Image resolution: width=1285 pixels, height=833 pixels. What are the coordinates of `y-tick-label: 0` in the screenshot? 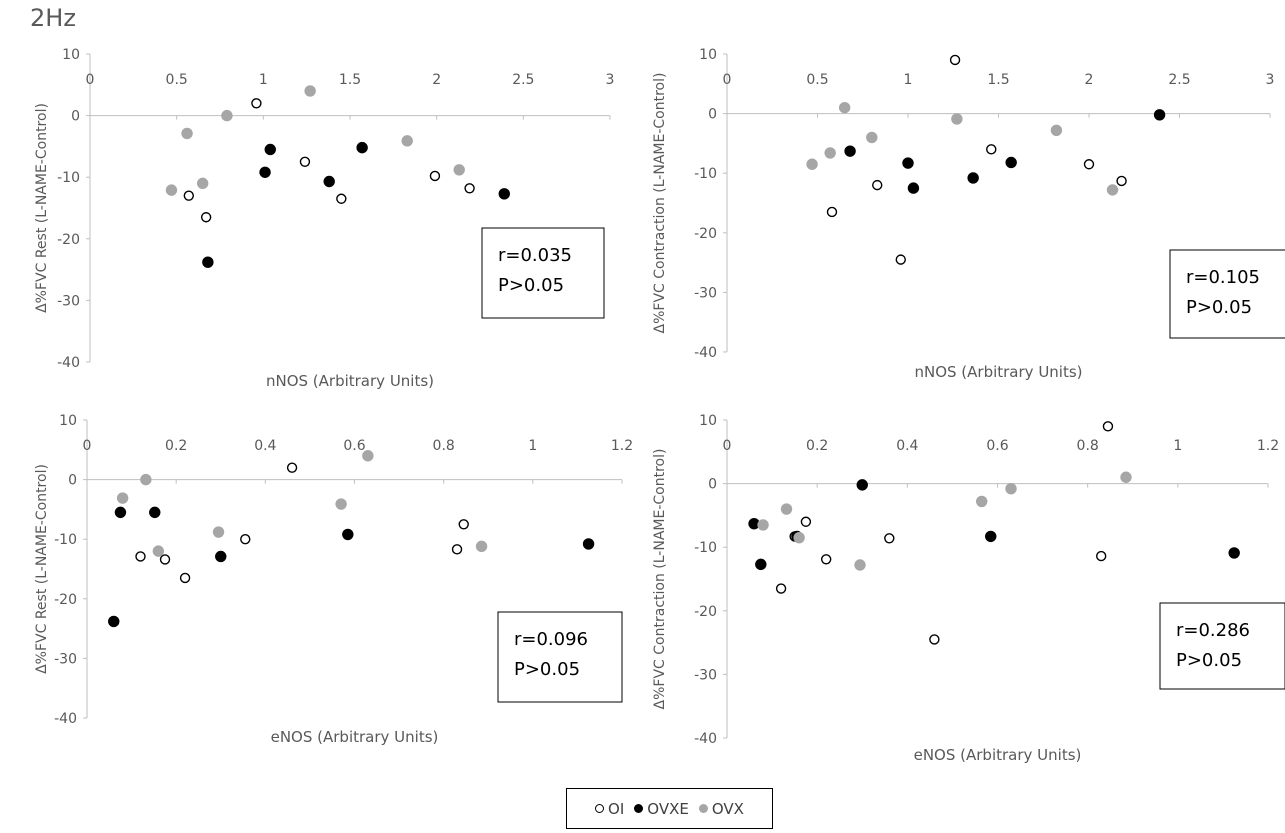 It's located at (75, 117).